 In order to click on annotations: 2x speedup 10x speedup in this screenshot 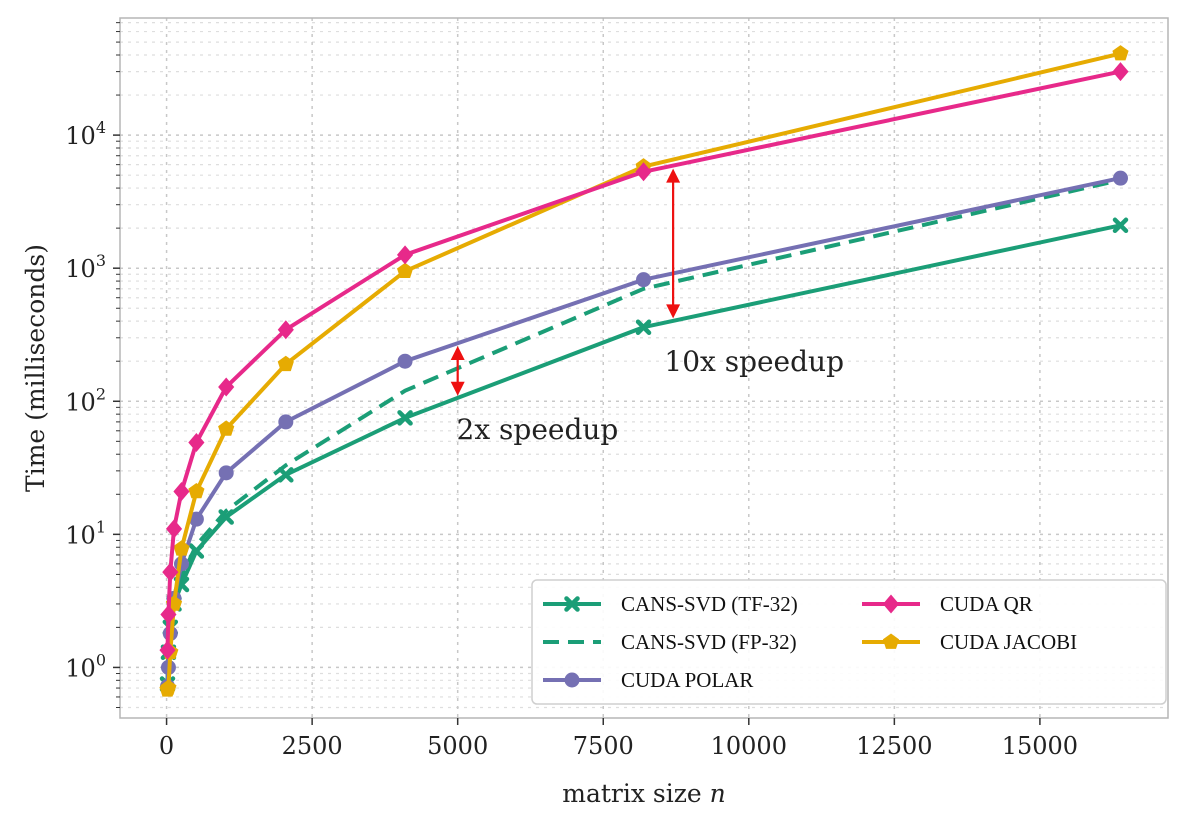, I will do `click(647, 307)`.